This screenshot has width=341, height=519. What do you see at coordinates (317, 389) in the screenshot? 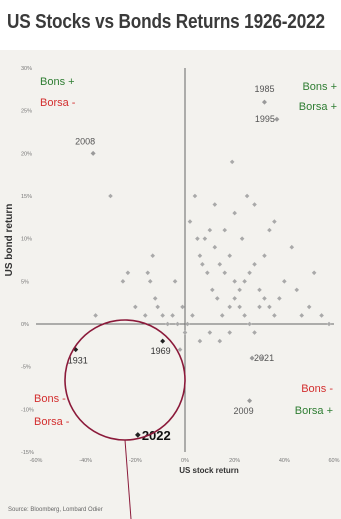
I see `quadrant-label: Bons -` at bounding box center [317, 389].